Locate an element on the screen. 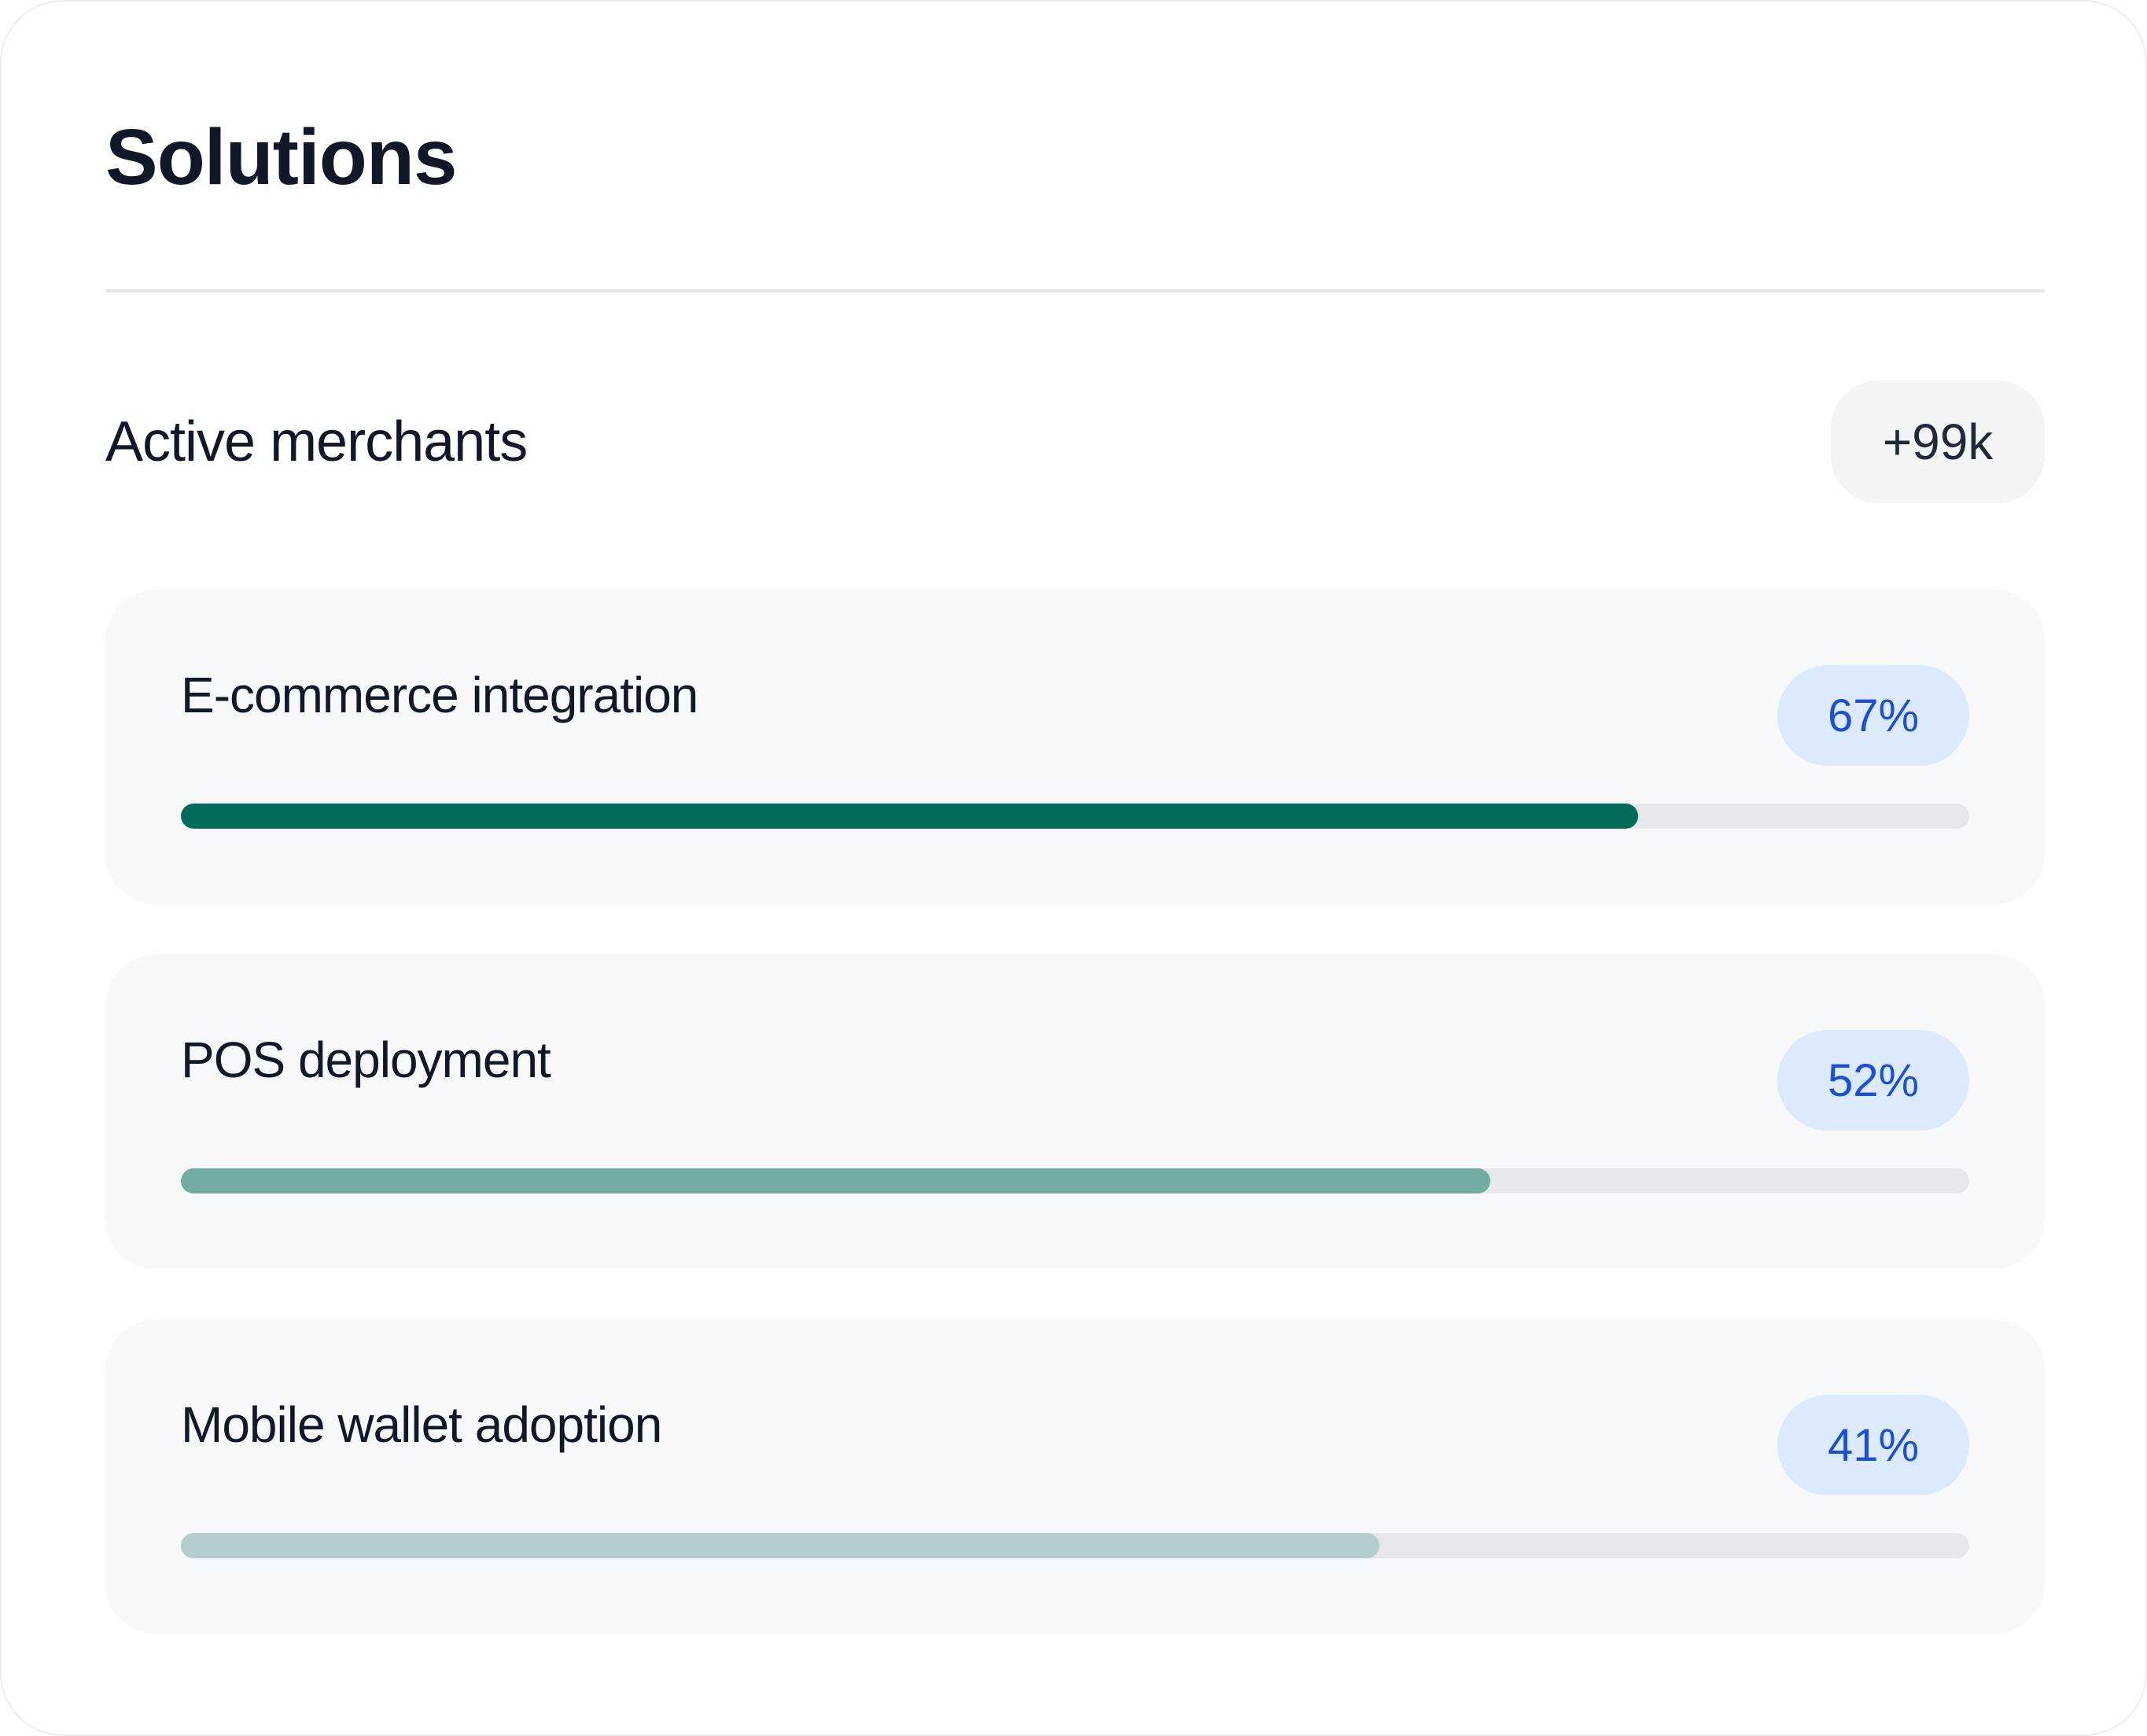 The height and width of the screenshot is (1736, 2147). metric-label: POS deployment is located at coordinates (366, 1060).